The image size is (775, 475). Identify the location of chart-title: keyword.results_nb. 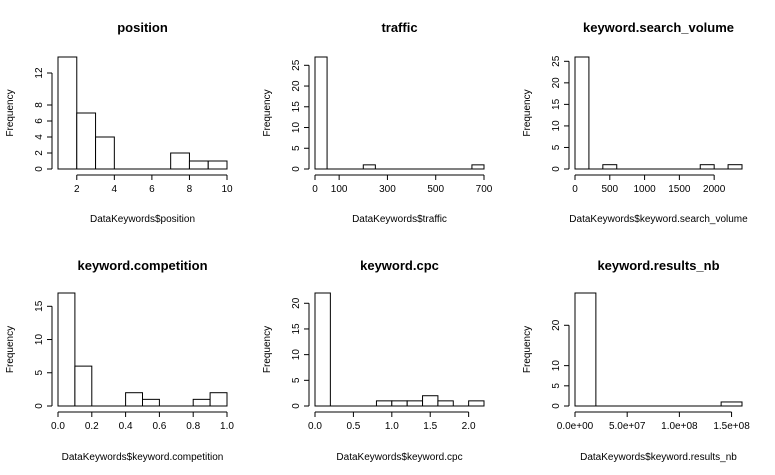
(658, 265).